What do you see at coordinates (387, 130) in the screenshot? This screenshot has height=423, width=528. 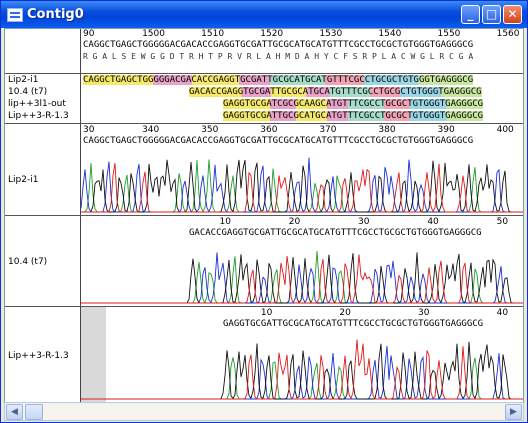 I see `ruler-tick-label: 380` at bounding box center [387, 130].